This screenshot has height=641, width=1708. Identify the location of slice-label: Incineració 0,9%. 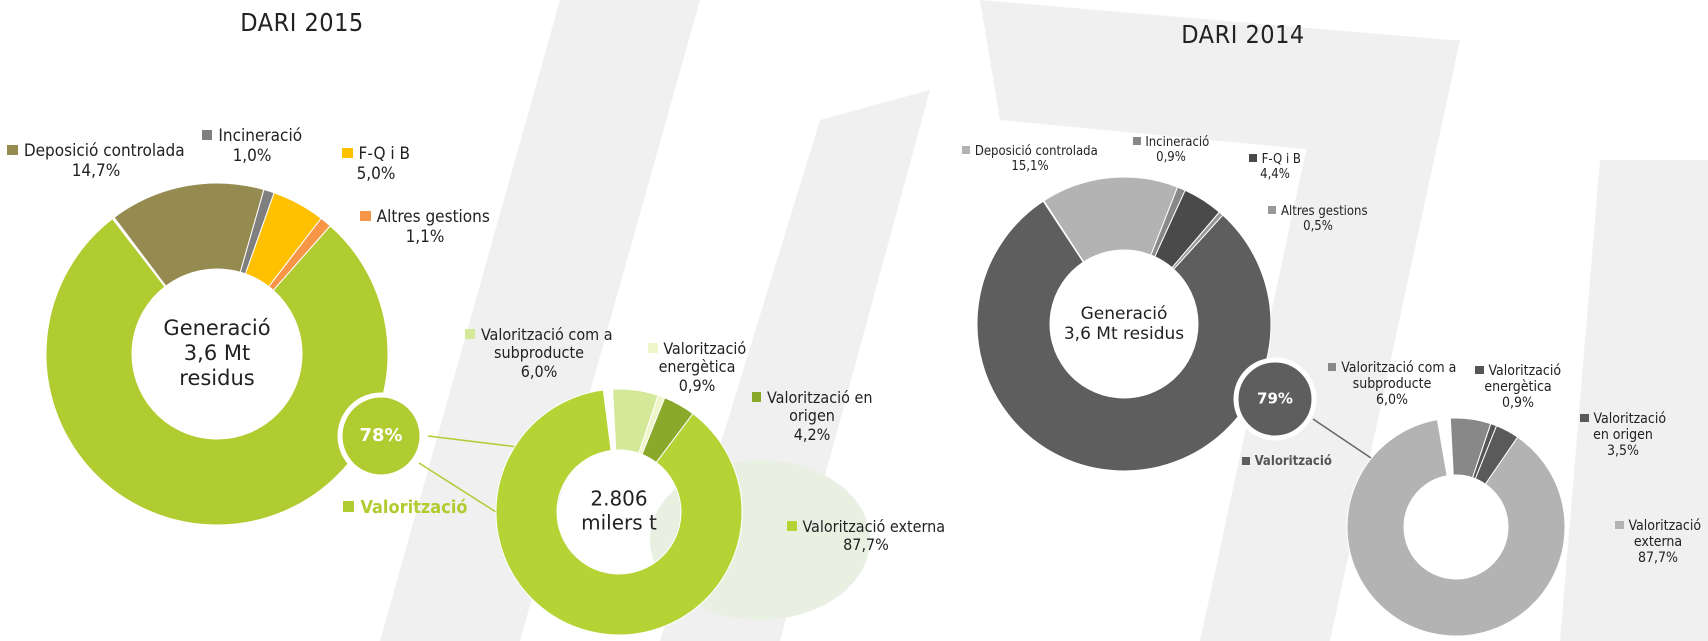
(1171, 150).